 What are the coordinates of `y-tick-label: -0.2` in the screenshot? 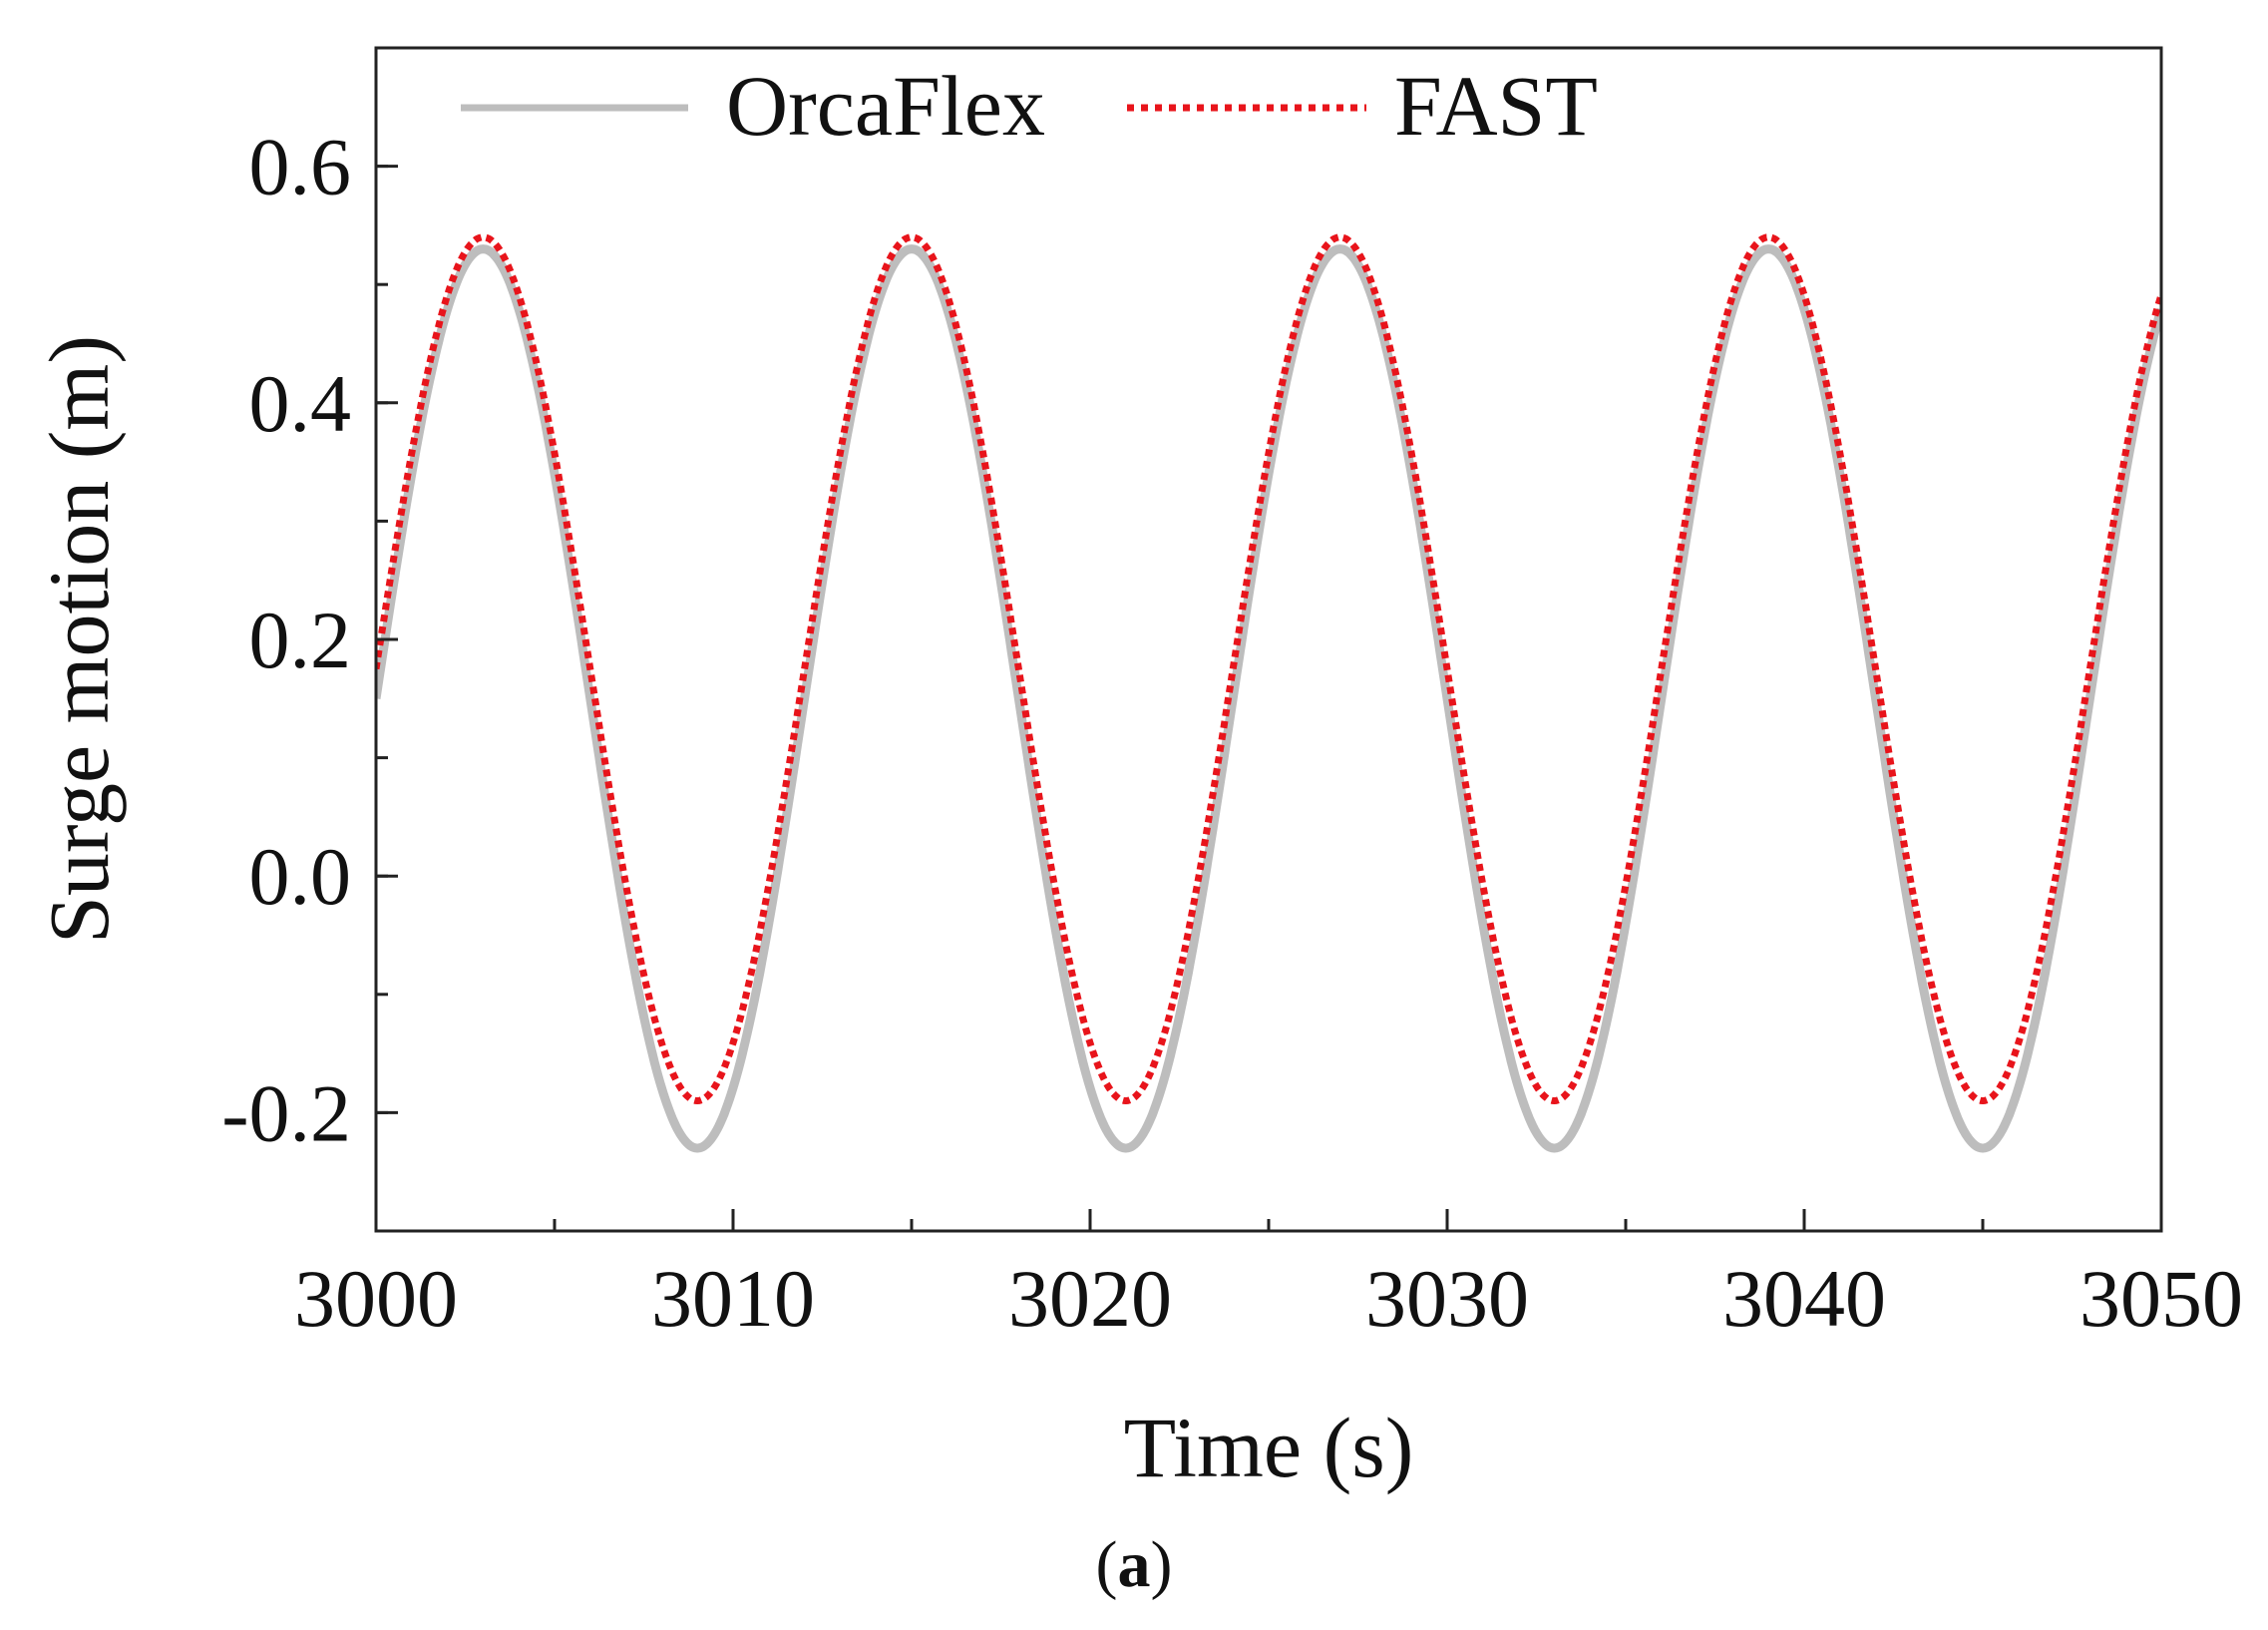 It's located at (286, 1112).